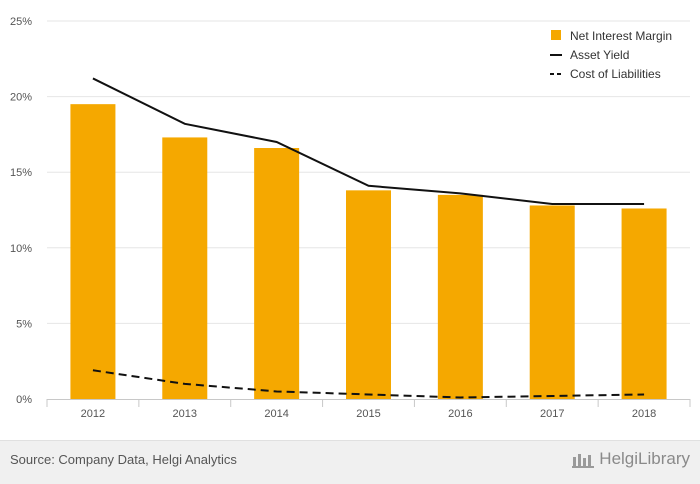 The height and width of the screenshot is (484, 700). I want to click on source-note: Source: Company Data, Helgi Analytics, so click(123, 459).